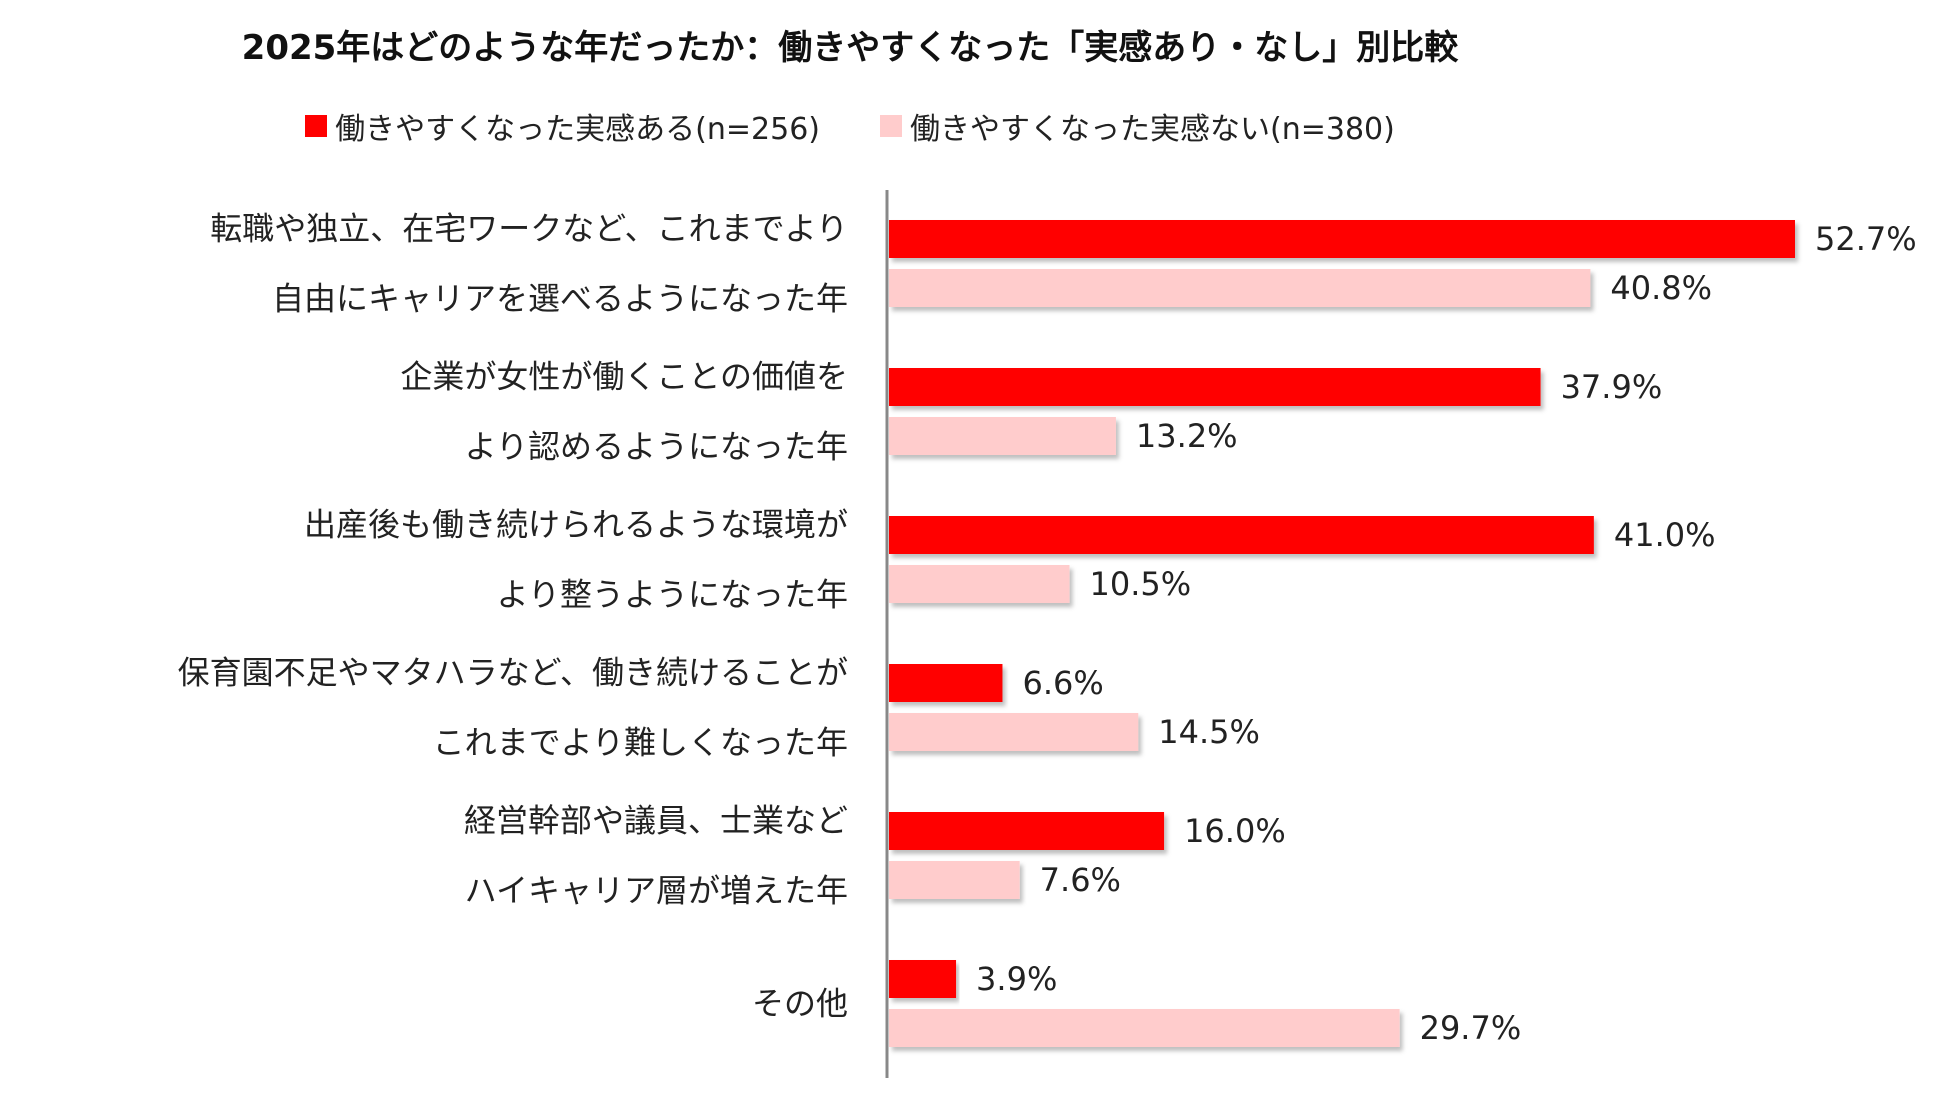 This screenshot has height=1098, width=1950. Describe the element at coordinates (1002, 436) in the screenshot. I see `bar-cat2-series2` at that location.